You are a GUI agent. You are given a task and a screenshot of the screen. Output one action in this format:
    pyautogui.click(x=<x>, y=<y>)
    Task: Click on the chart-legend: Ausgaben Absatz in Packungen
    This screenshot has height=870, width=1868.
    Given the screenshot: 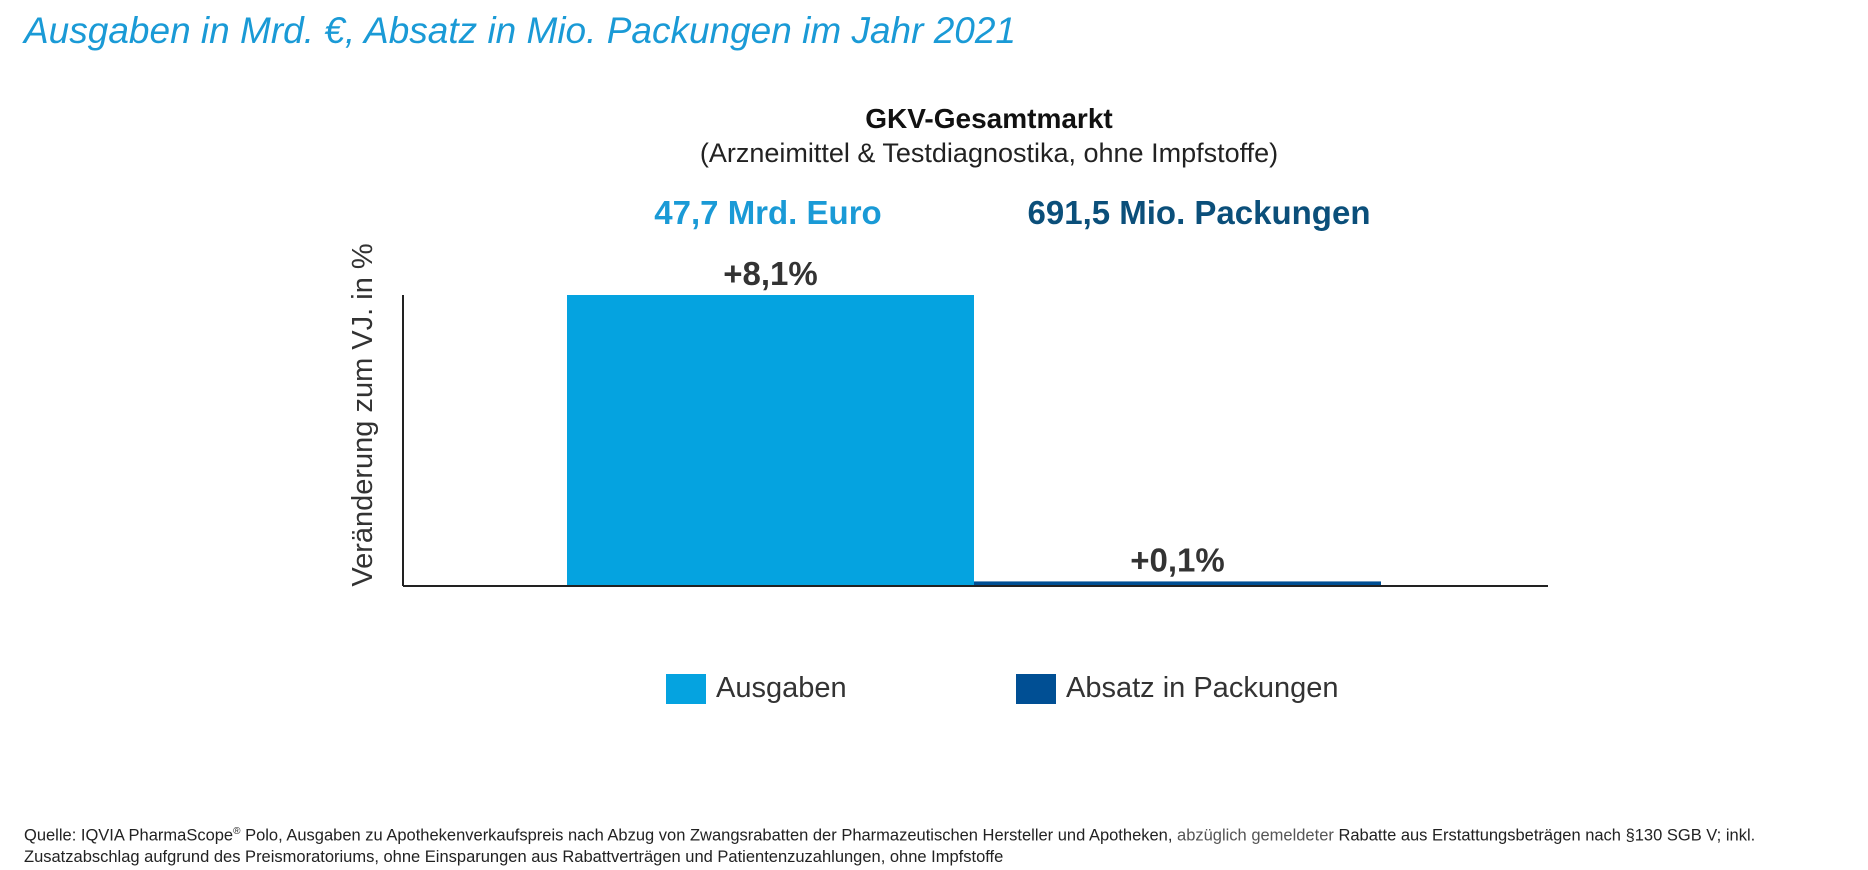 What is the action you would take?
    pyautogui.click(x=934, y=688)
    